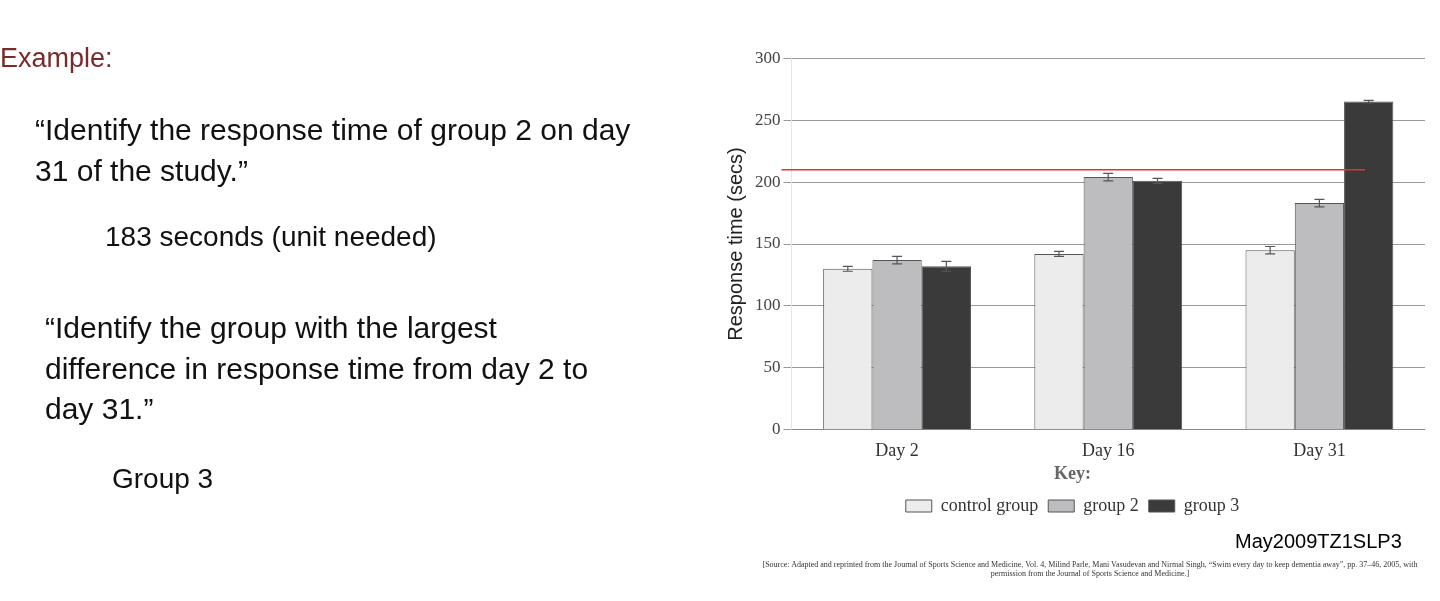 This screenshot has height=601, width=1440. What do you see at coordinates (989, 504) in the screenshot?
I see `legend-label: control group` at bounding box center [989, 504].